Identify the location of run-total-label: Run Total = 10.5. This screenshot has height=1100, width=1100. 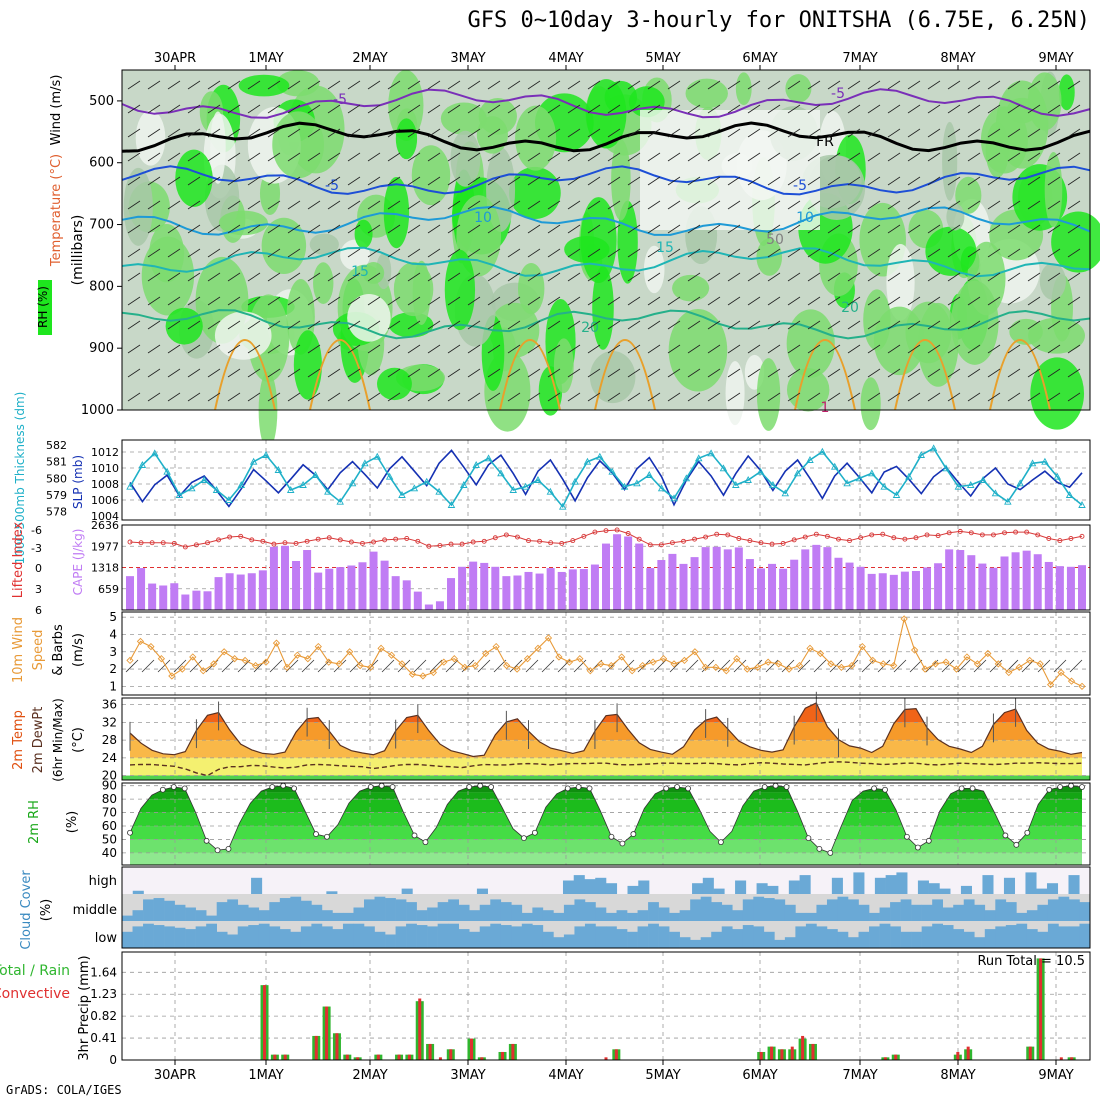
(1031, 961).